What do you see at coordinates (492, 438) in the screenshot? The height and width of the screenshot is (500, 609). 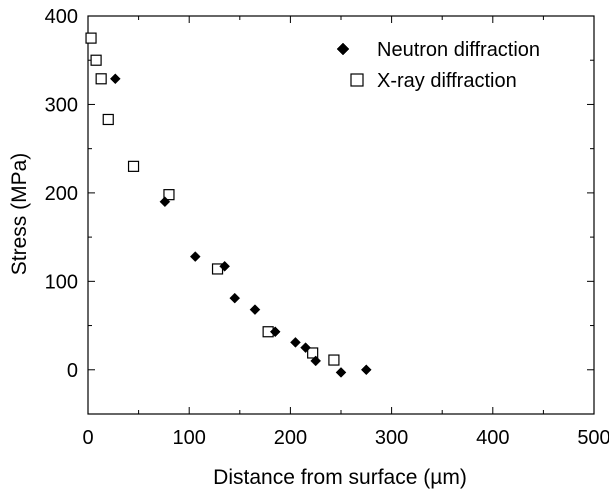 I see `x-tick-label: 400` at bounding box center [492, 438].